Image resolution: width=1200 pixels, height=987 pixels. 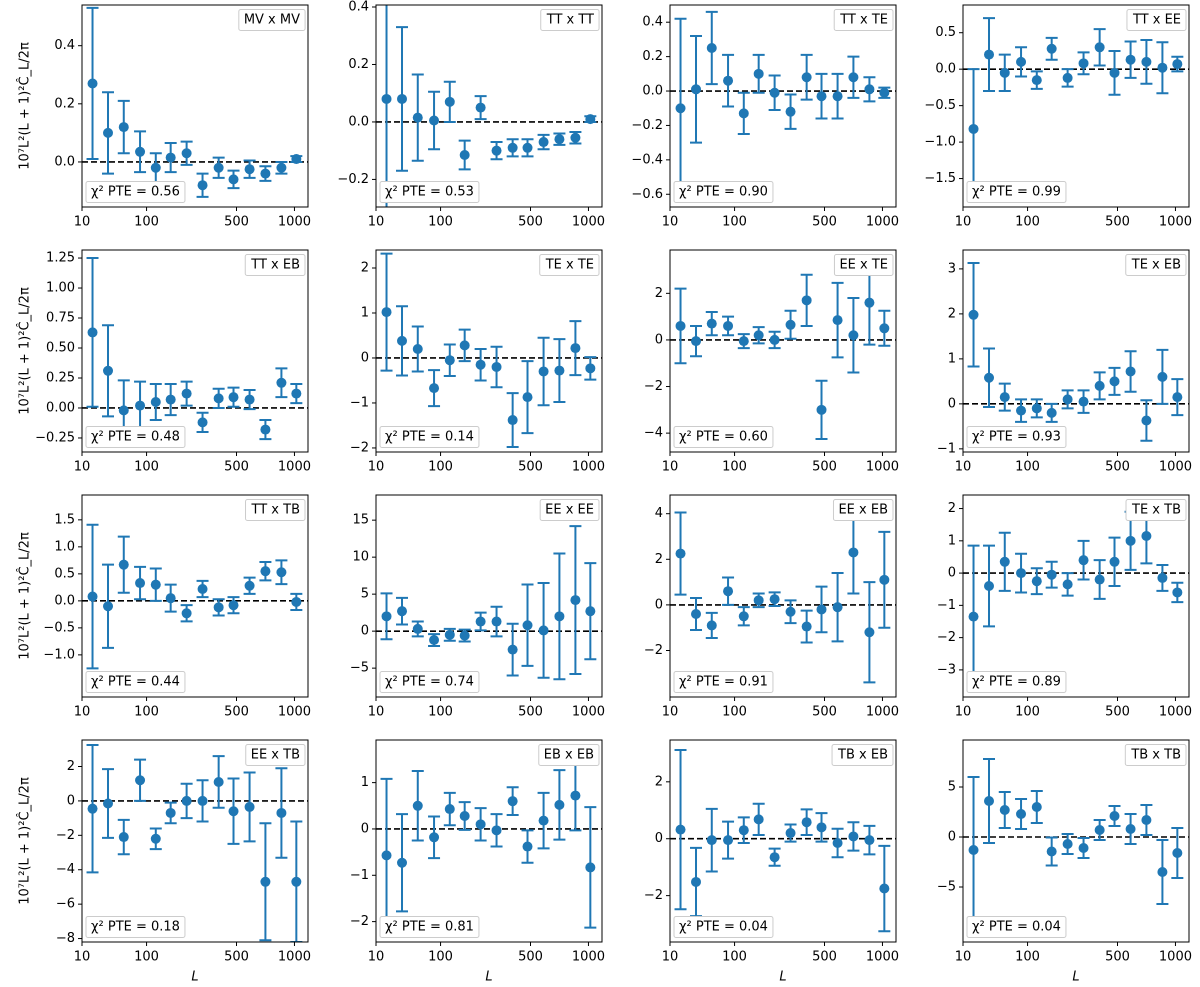 I want to click on y-tick-label: 0.4, so click(x=358, y=7).